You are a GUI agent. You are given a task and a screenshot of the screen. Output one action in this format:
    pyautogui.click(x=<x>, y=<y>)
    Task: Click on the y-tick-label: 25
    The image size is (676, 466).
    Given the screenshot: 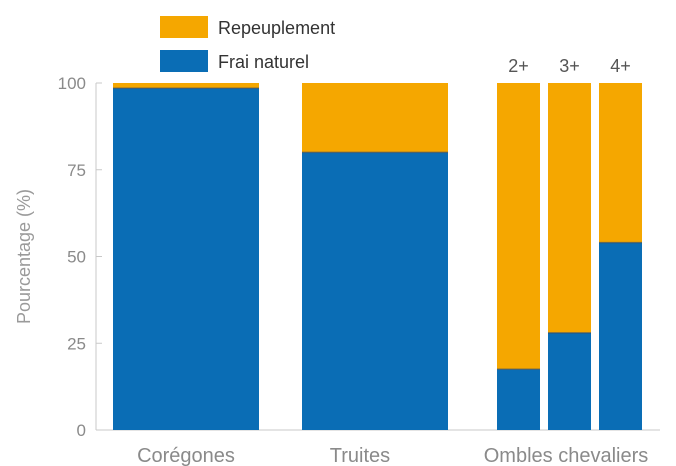 What is the action you would take?
    pyautogui.click(x=76, y=343)
    